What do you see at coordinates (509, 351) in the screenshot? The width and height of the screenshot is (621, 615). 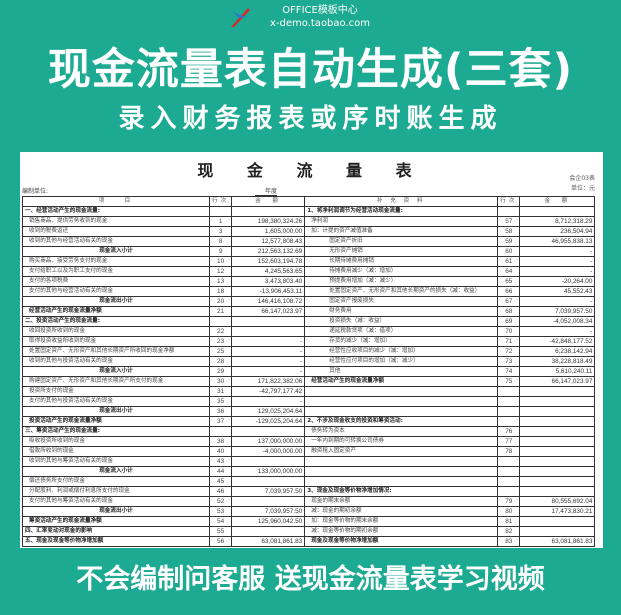 I see `line-number: 72` at bounding box center [509, 351].